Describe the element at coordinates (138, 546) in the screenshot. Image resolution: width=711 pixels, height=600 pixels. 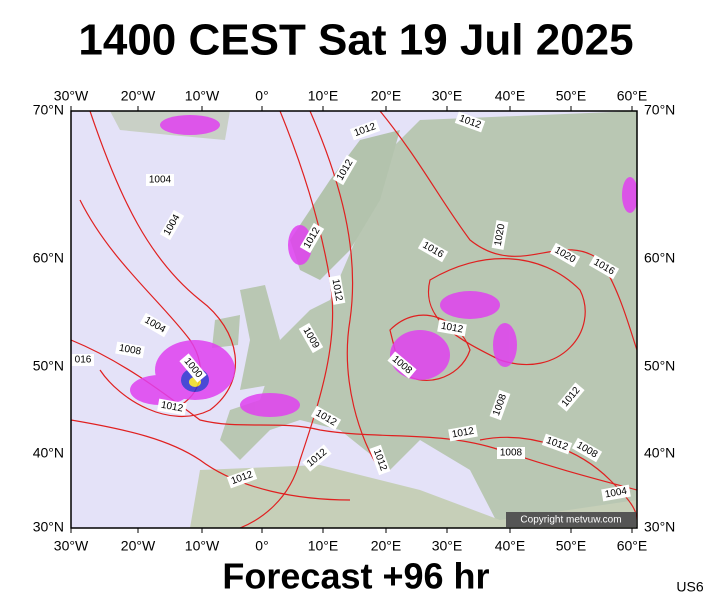
I see `lon-label-bottom: 20°W` at that location.